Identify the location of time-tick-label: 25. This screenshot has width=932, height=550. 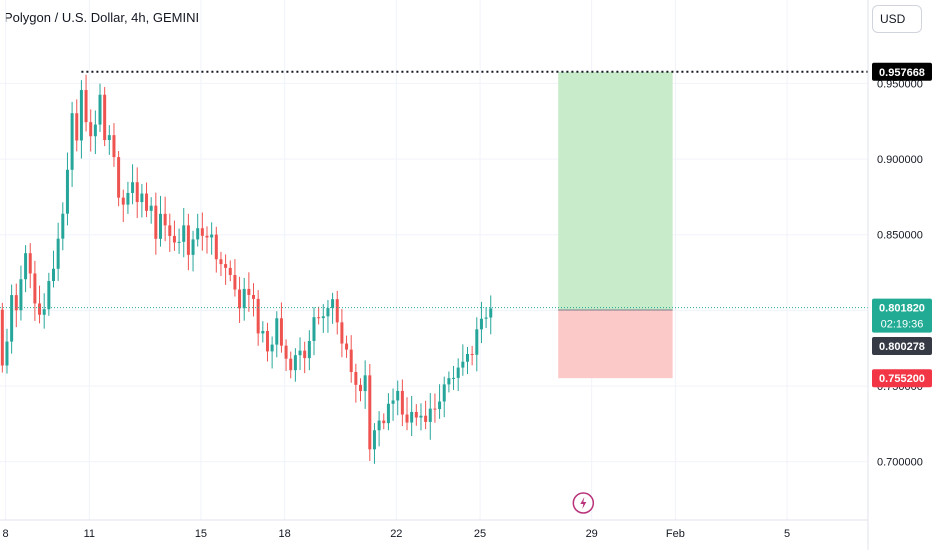
(480, 534).